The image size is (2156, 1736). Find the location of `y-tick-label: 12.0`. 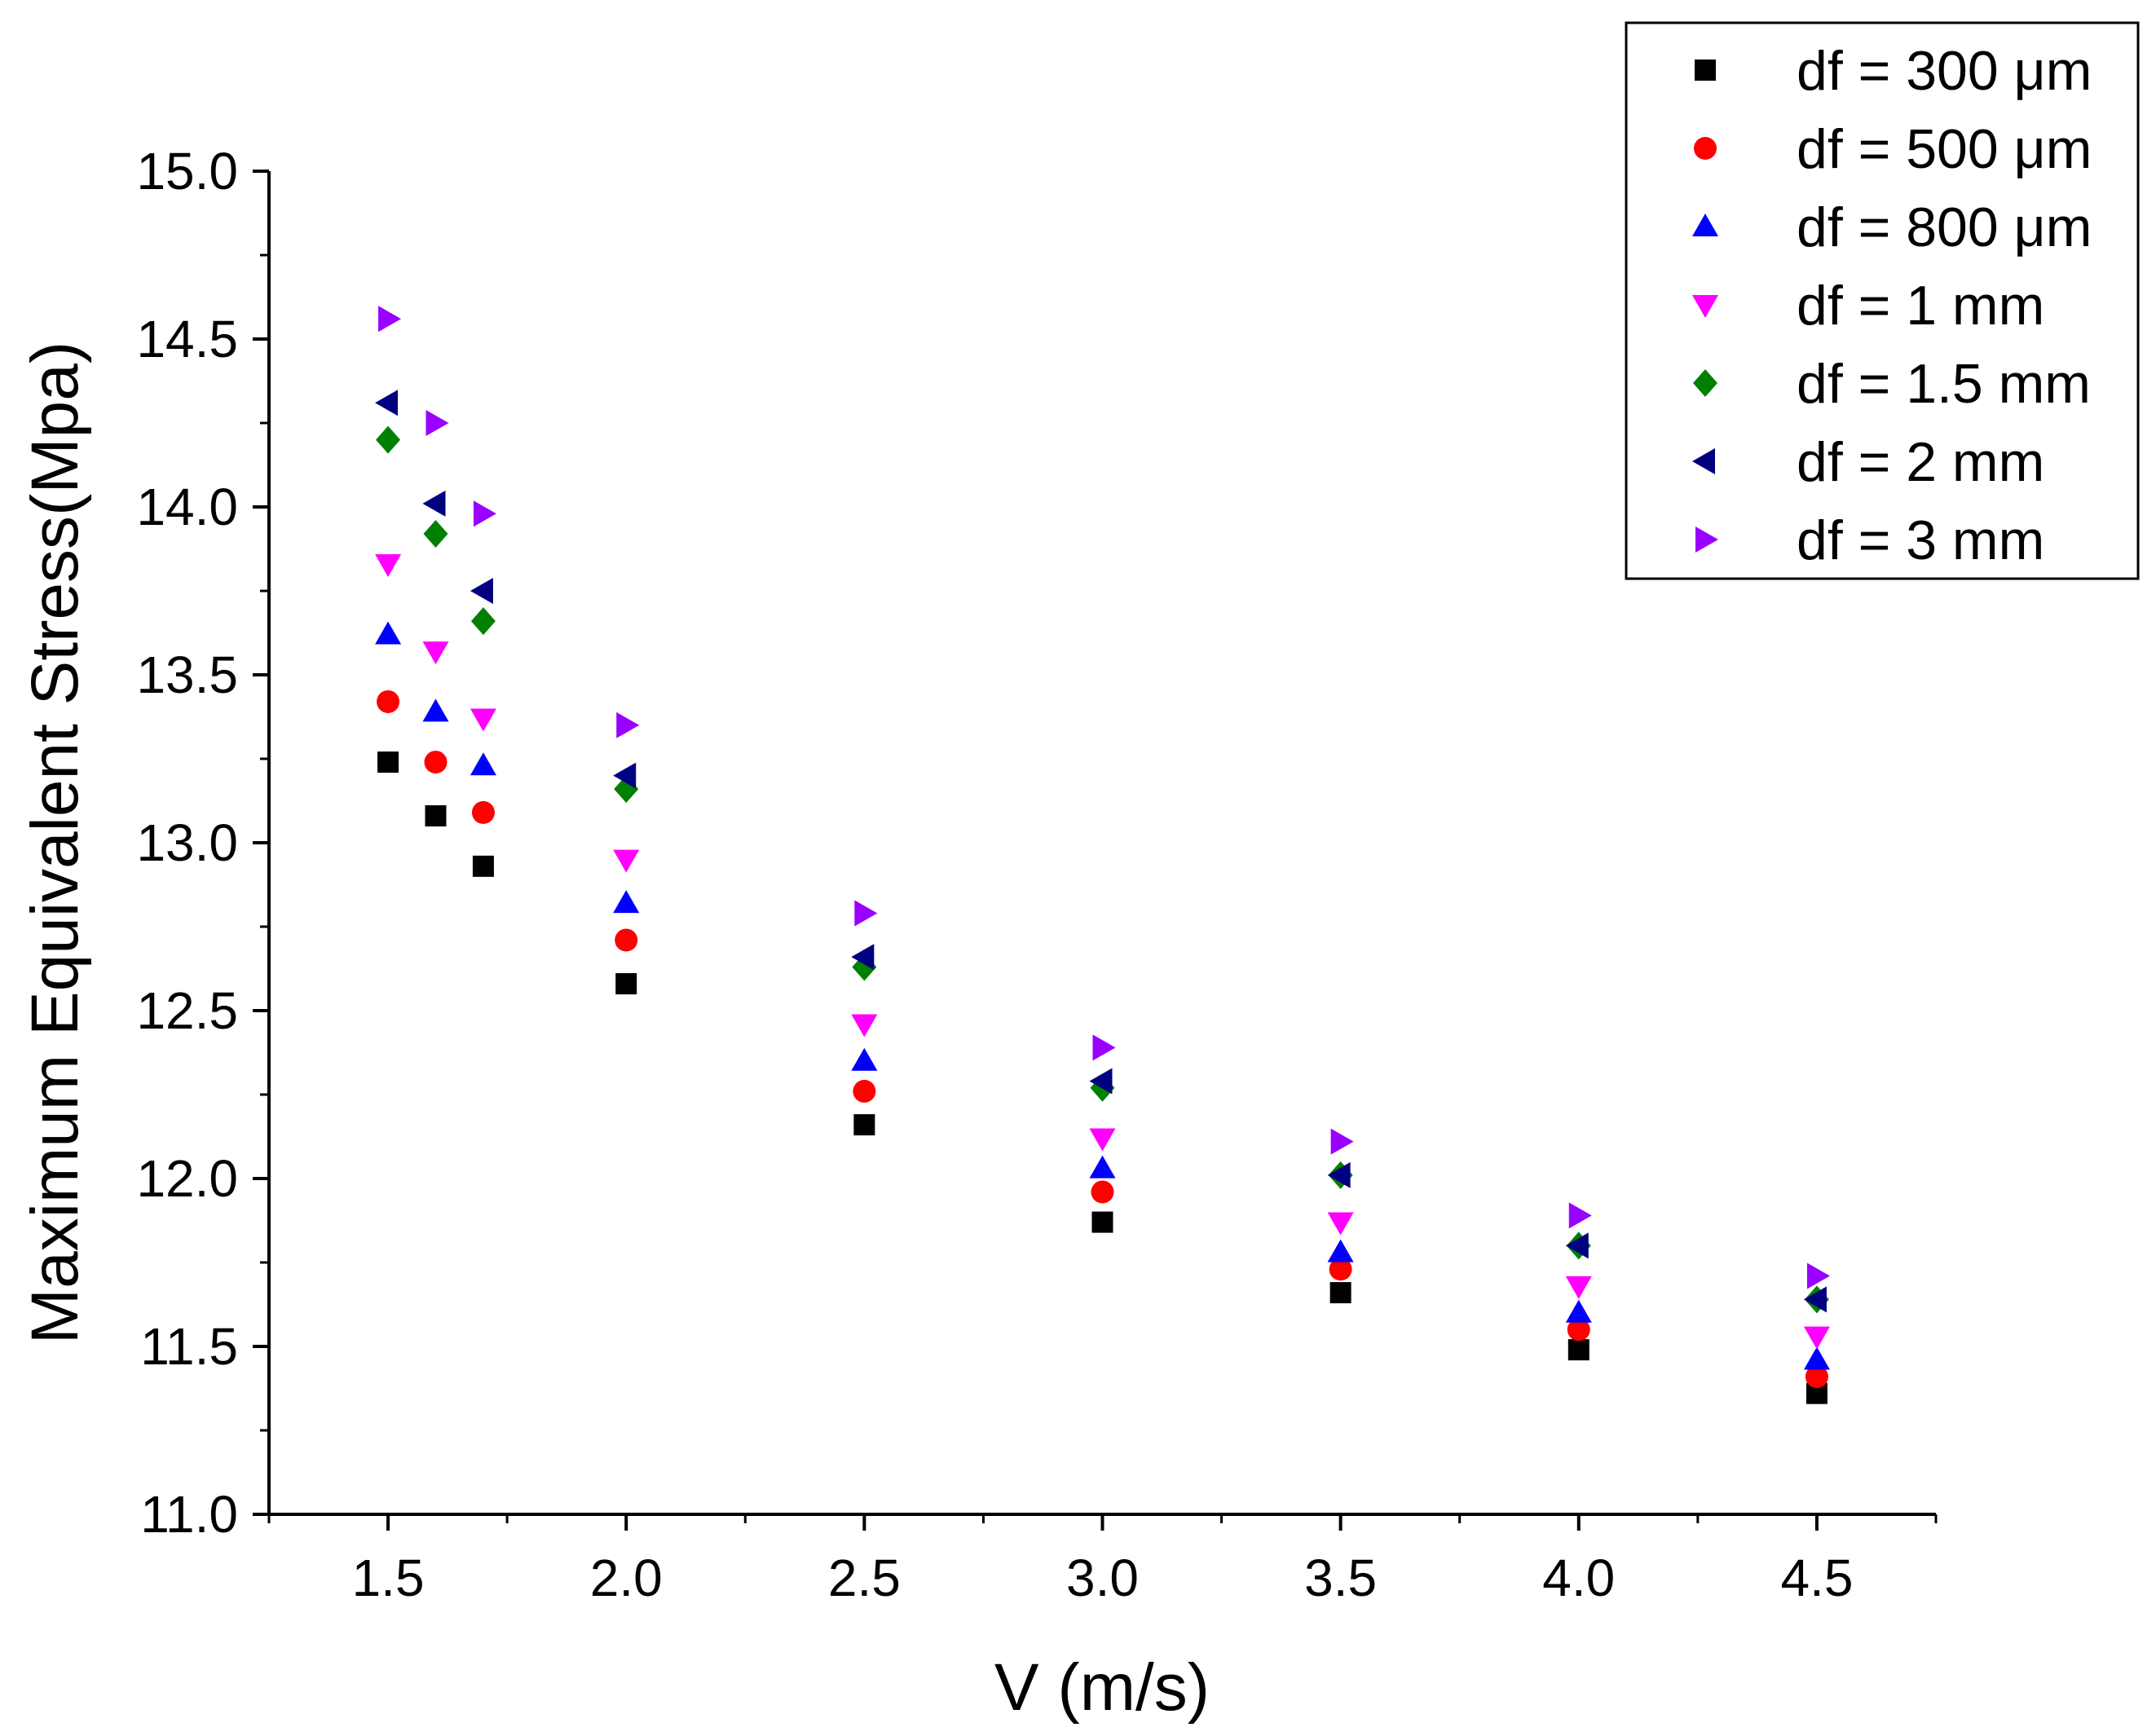

y-tick-label: 12.0 is located at coordinates (187, 1178).